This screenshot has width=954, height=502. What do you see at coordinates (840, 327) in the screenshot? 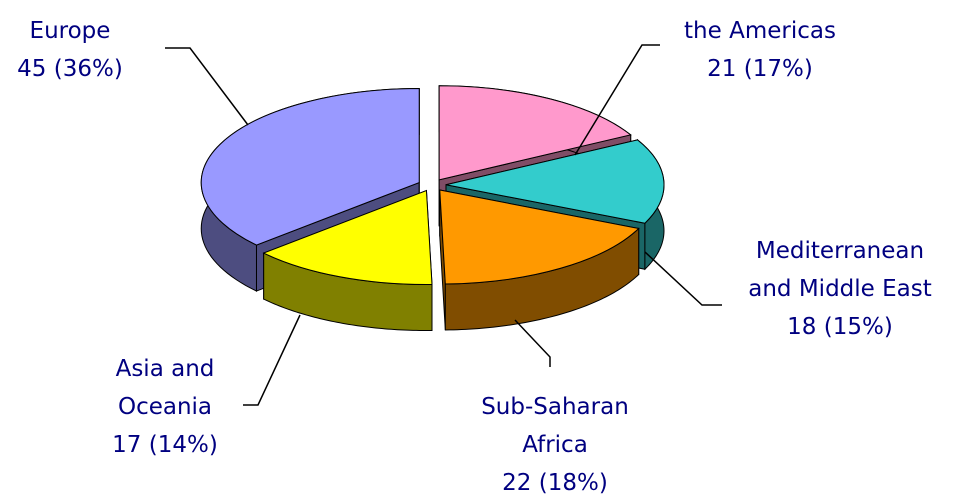
I see `value-label: 18 (15%)` at bounding box center [840, 327].